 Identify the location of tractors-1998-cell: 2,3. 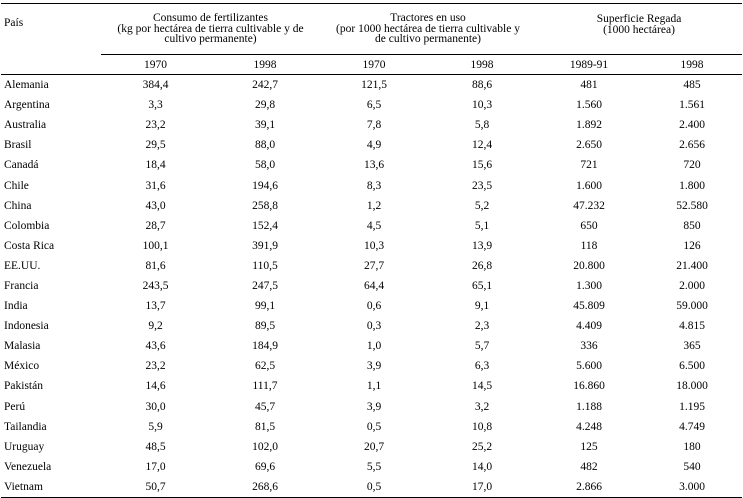
(482, 326).